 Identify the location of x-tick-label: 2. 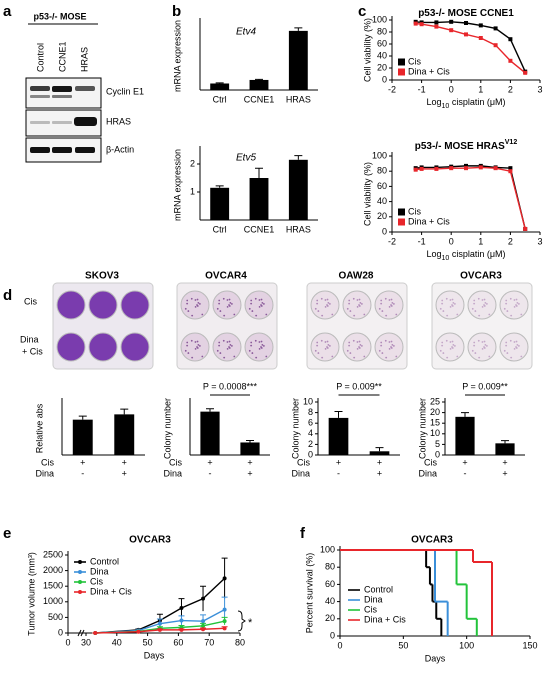
(510, 241).